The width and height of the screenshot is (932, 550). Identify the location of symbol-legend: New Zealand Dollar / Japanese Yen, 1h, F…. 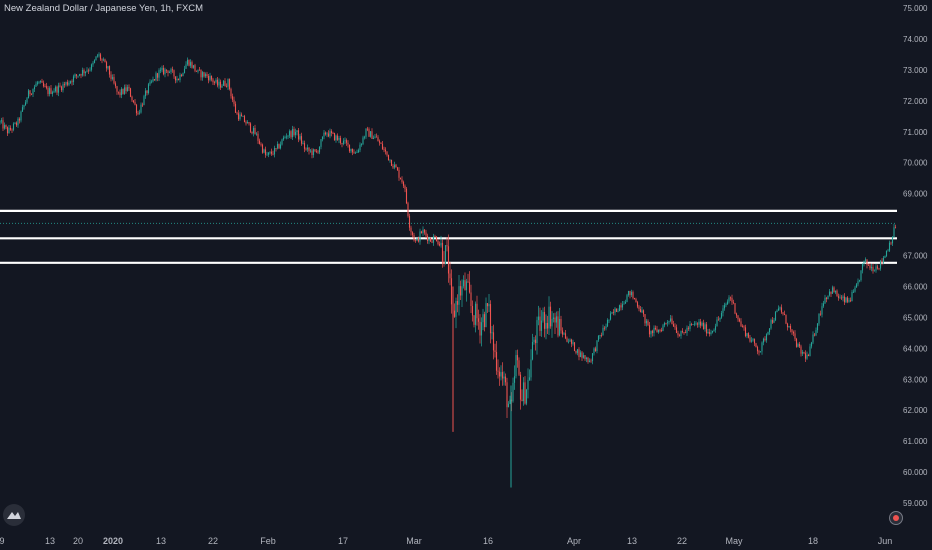
(104, 8).